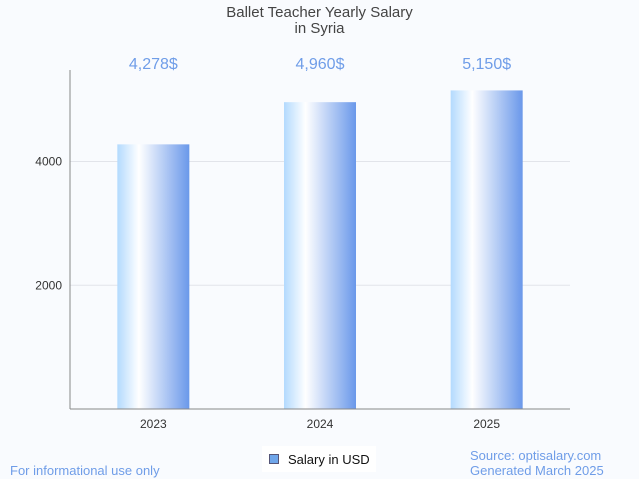  I want to click on legend-swatch, so click(274, 459).